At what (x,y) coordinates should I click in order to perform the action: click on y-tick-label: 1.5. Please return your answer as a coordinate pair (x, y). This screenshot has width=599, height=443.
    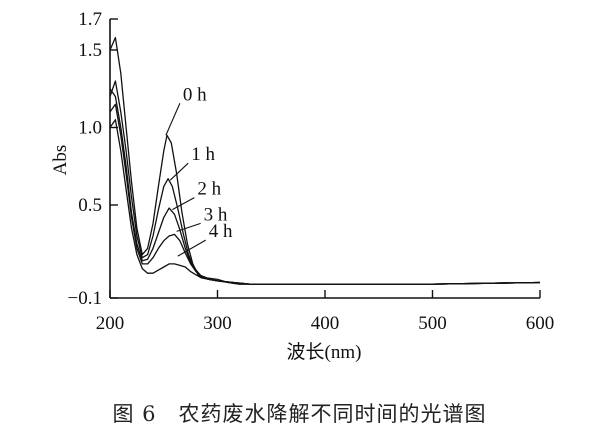
    Looking at the image, I should click on (90, 50).